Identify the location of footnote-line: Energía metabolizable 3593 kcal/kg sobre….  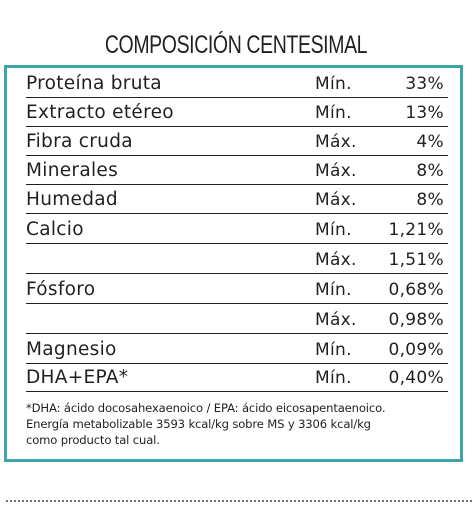
(198, 424).